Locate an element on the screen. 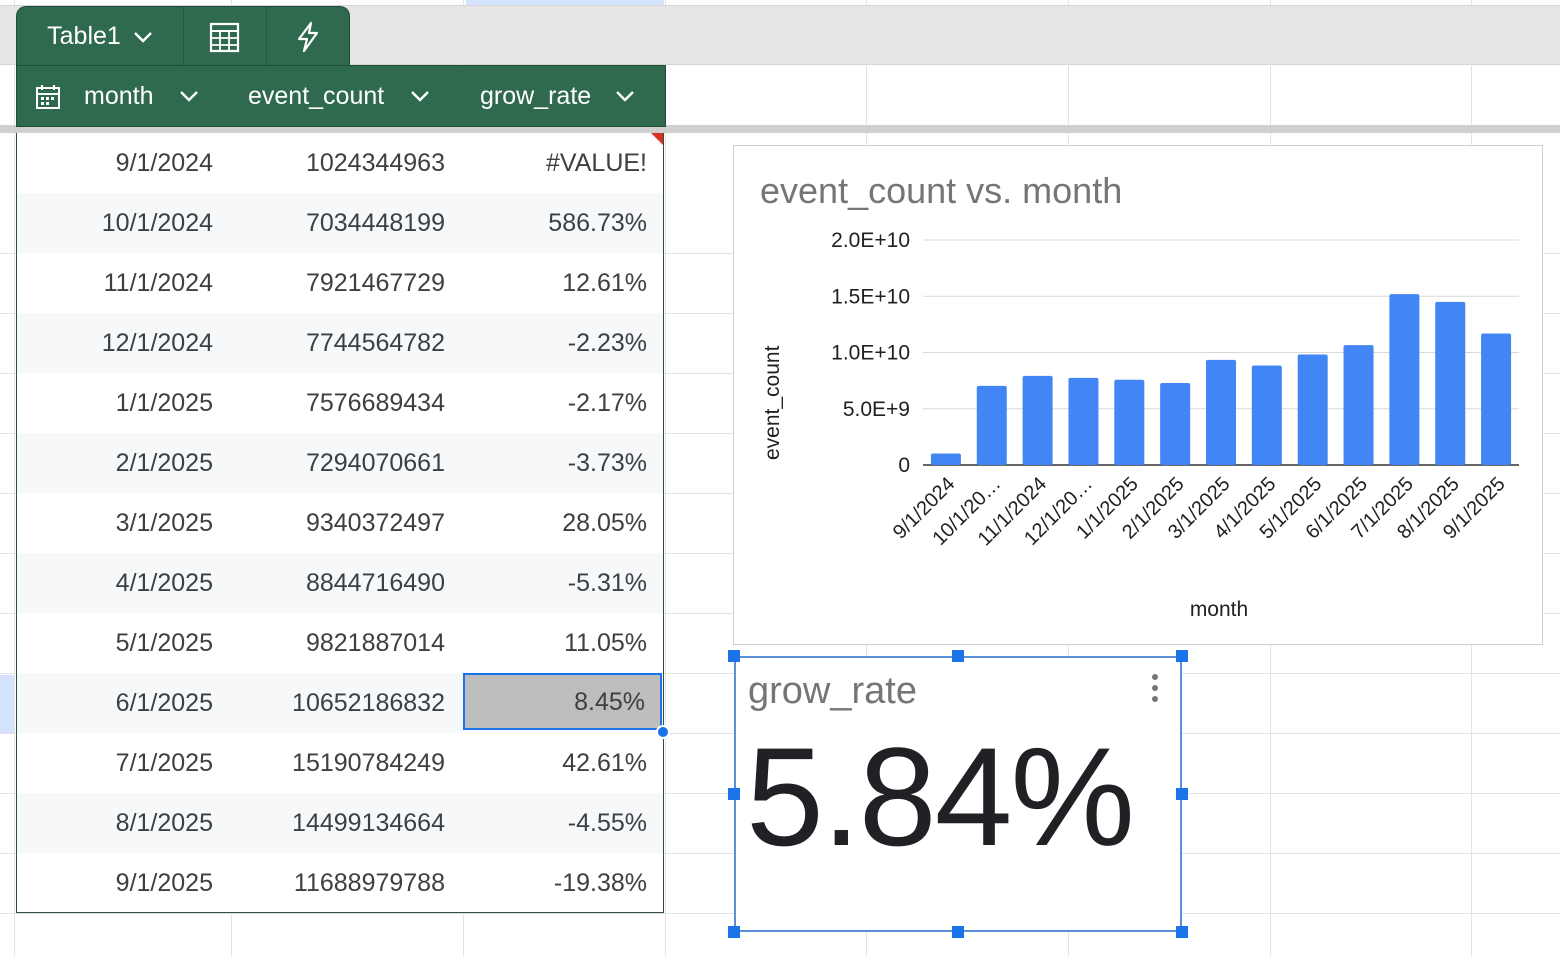 Image resolution: width=1560 pixels, height=956 pixels. table-row: 7/1/2025 15190784249 42.61% is located at coordinates (340, 763).